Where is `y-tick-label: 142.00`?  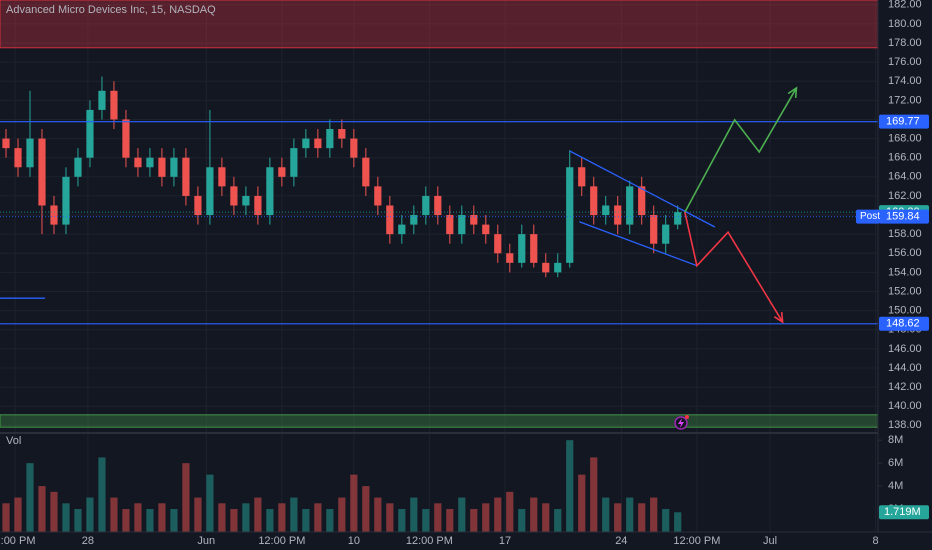
y-tick-label: 142.00 is located at coordinates (905, 387).